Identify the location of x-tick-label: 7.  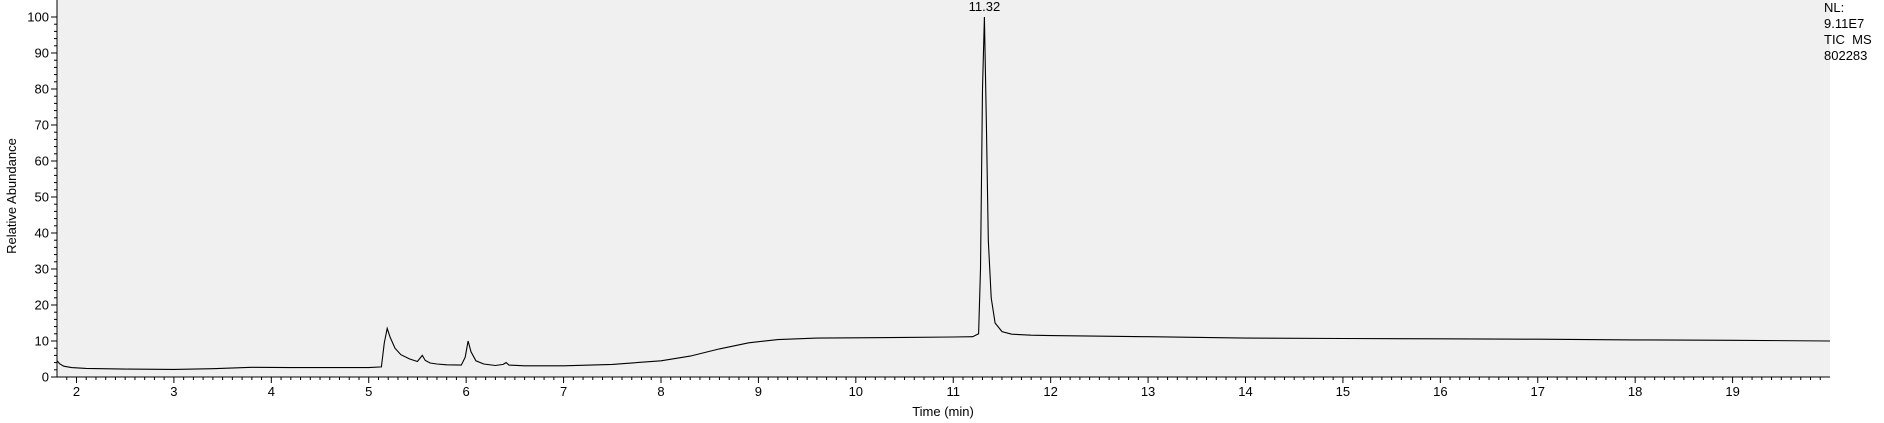
(563, 391).